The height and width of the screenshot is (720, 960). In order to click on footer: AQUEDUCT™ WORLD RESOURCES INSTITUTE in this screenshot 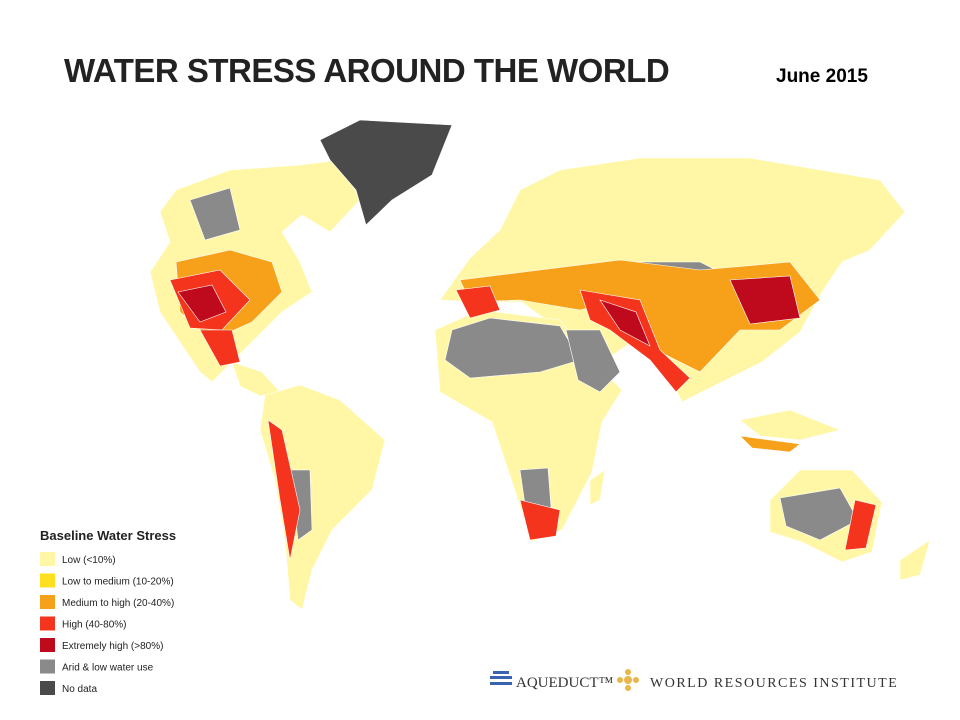, I will do `click(694, 680)`.